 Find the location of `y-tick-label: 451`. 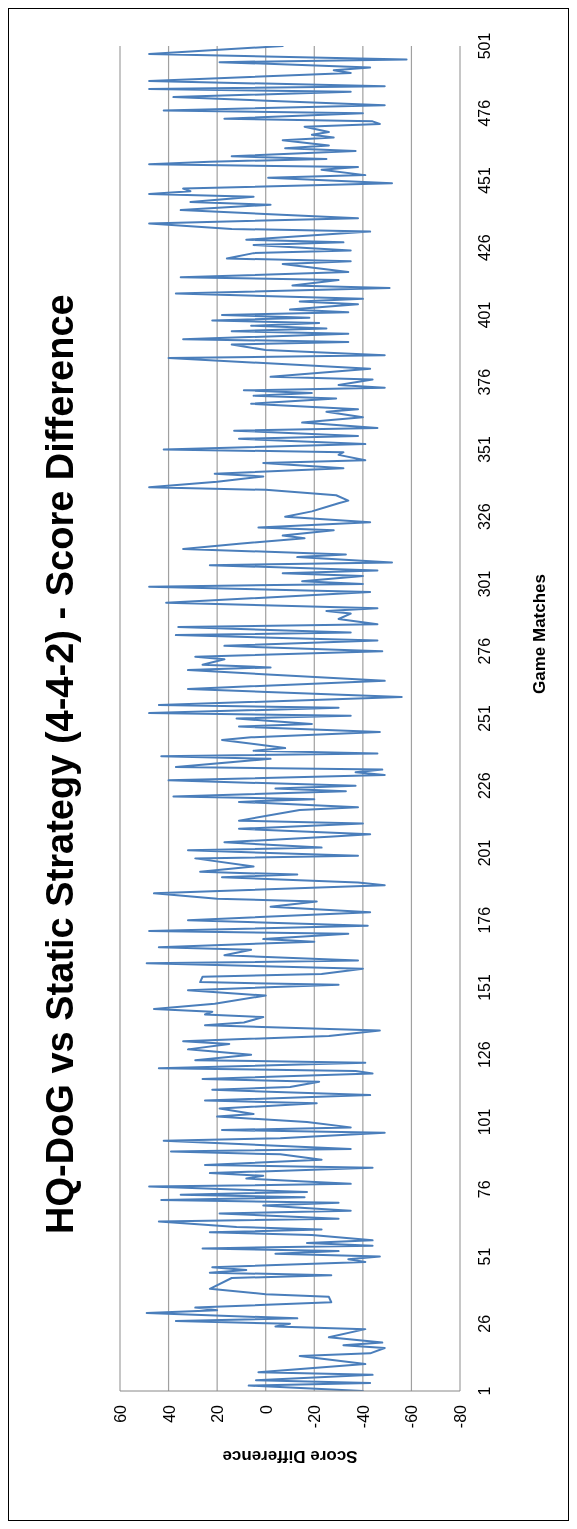

y-tick-label: 451 is located at coordinates (484, 180).